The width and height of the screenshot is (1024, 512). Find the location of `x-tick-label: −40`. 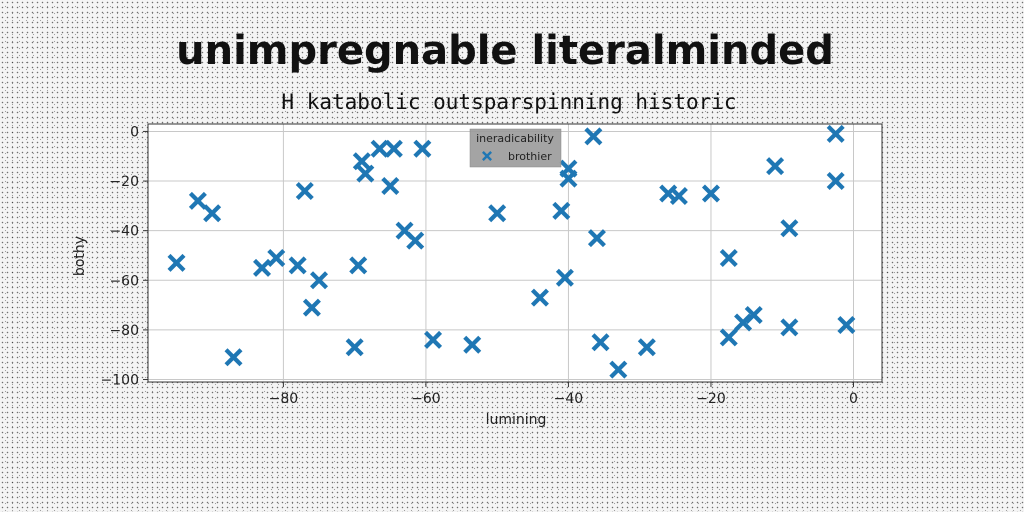

x-tick-label: −40 is located at coordinates (569, 399).